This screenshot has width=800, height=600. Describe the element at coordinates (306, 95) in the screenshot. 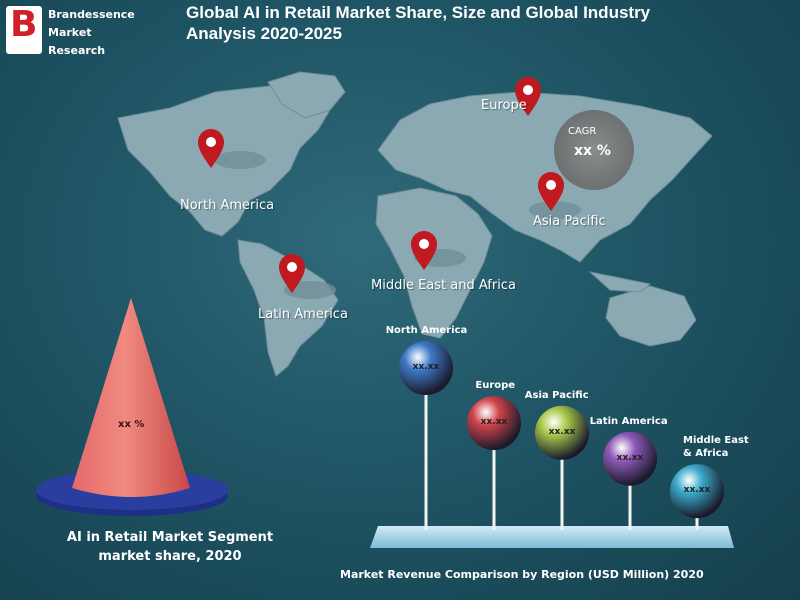

I see `map-greenland` at that location.